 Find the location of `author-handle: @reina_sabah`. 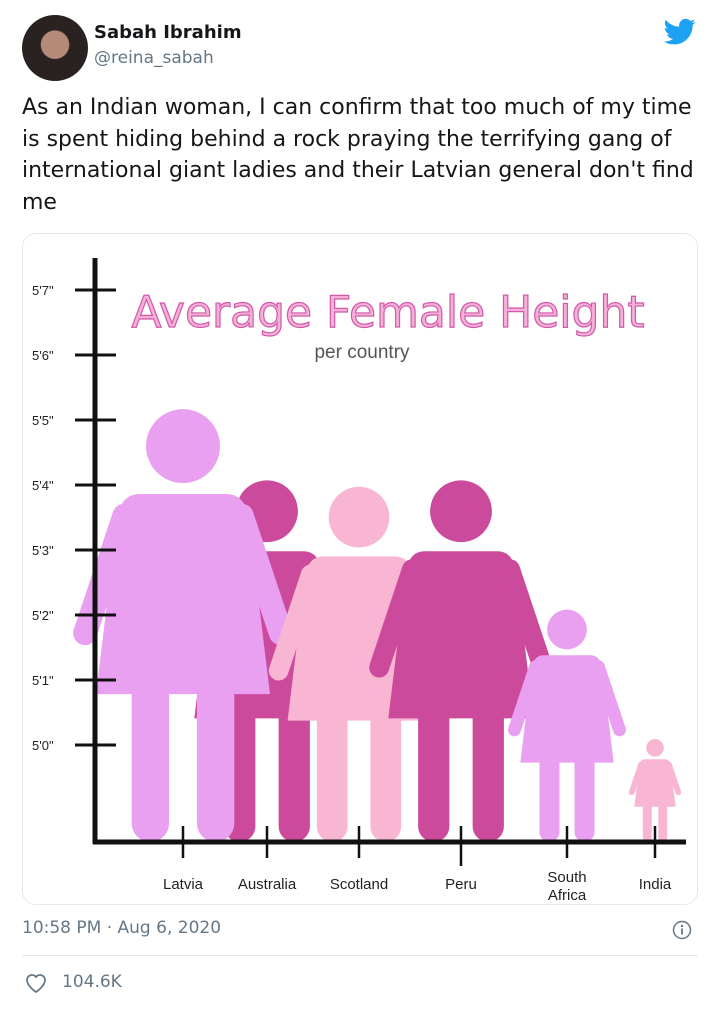

author-handle: @reina_sabah is located at coordinates (154, 58).